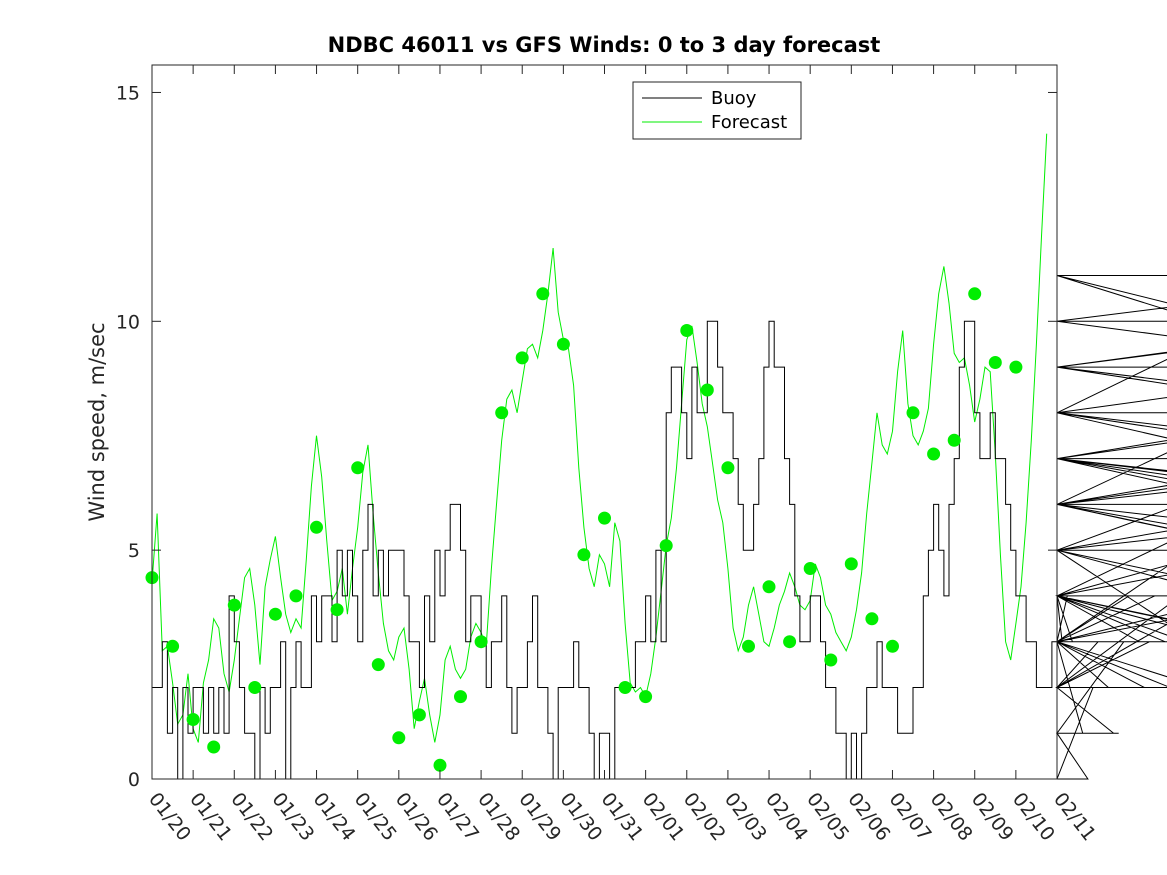 This screenshot has height=875, width=1167. What do you see at coordinates (749, 122) in the screenshot?
I see `legend-forecast-label: Forecast` at bounding box center [749, 122].